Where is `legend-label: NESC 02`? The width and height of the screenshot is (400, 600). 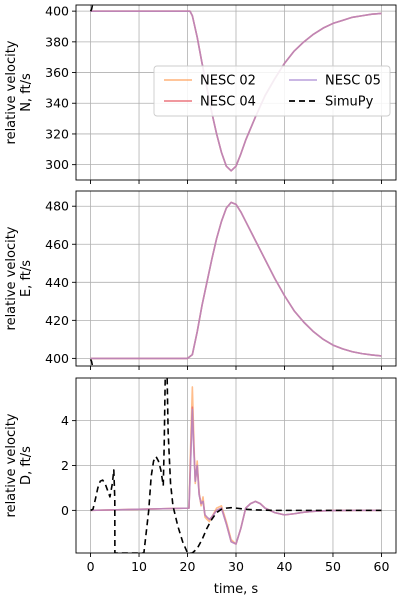
legend-label: NESC 02 is located at coordinates (228, 81).